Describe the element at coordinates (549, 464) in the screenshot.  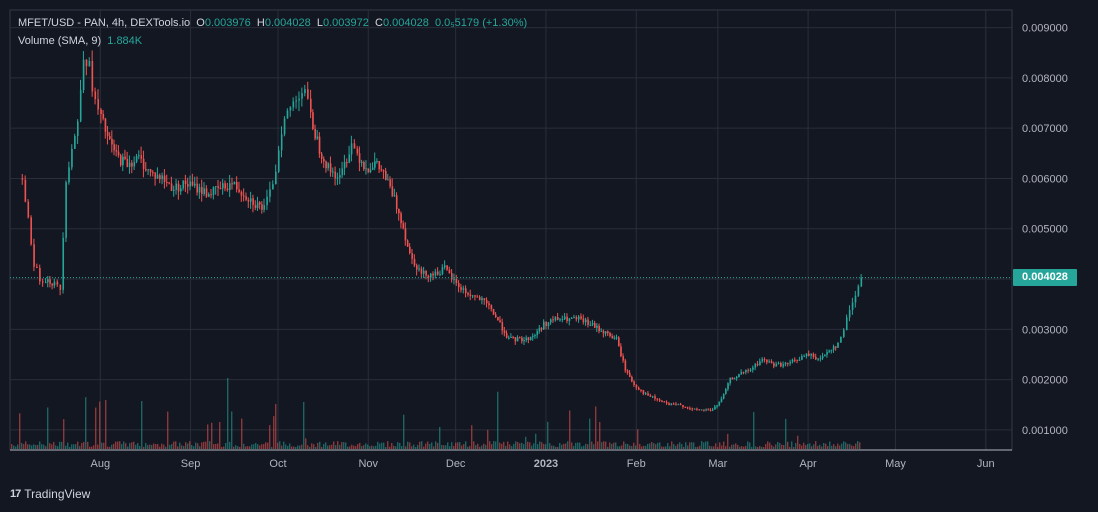
I see `time-axis` at that location.